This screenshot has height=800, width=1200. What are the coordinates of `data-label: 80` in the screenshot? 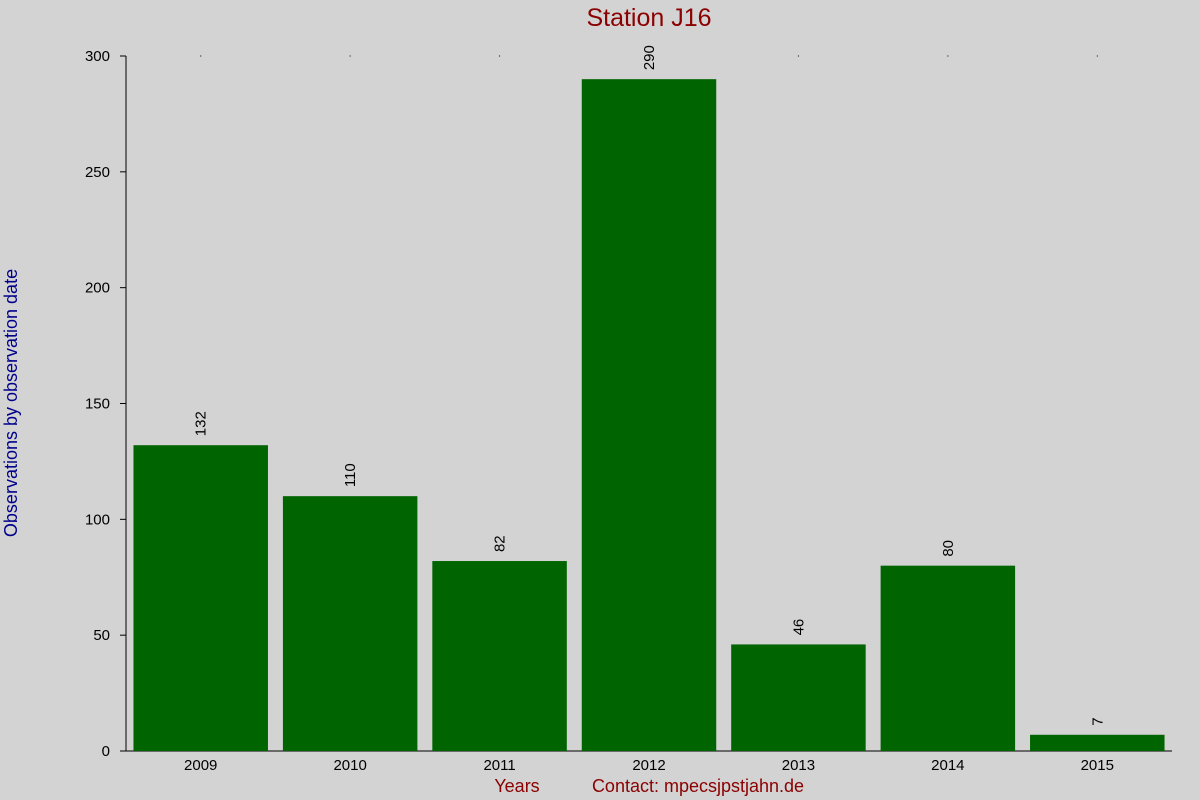 It's located at (948, 548).